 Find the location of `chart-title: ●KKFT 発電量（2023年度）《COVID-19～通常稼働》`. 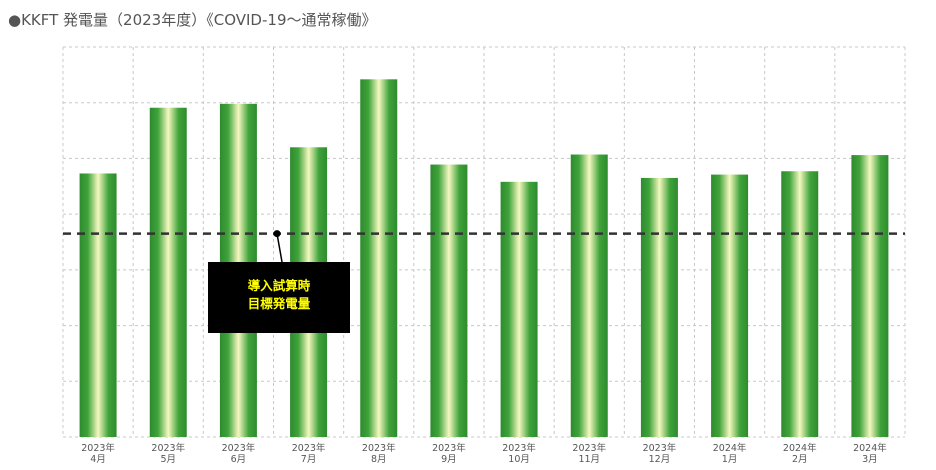

chart-title: ●KKFT 発電量（2023年度）《COVID-19～通常稼働》 is located at coordinates (192, 20).